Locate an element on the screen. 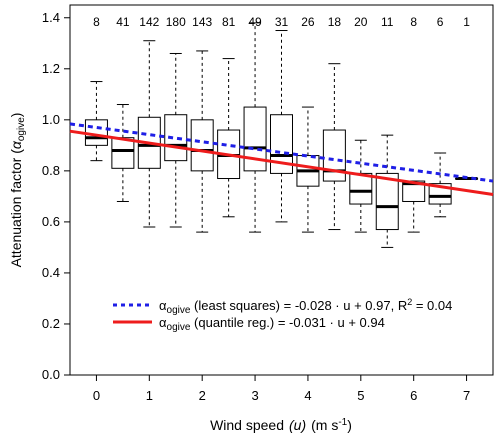  sample-count-label: 6 is located at coordinates (440, 22).